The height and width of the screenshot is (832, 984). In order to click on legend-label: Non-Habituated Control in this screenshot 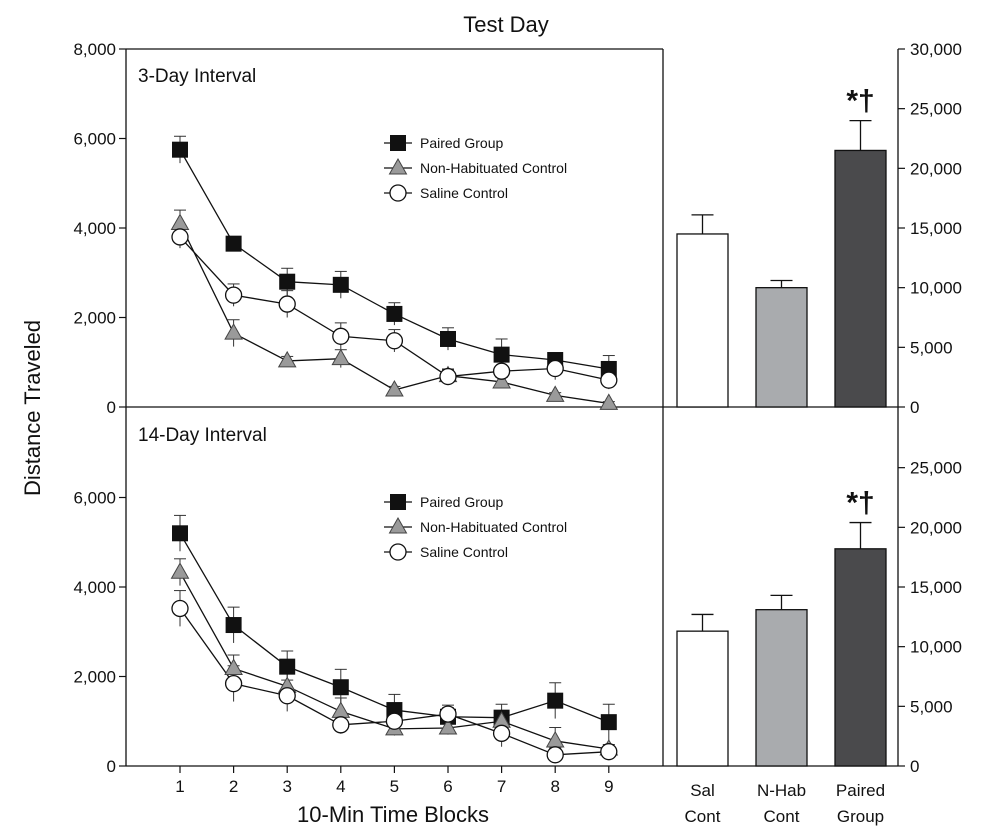, I will do `click(493, 168)`.